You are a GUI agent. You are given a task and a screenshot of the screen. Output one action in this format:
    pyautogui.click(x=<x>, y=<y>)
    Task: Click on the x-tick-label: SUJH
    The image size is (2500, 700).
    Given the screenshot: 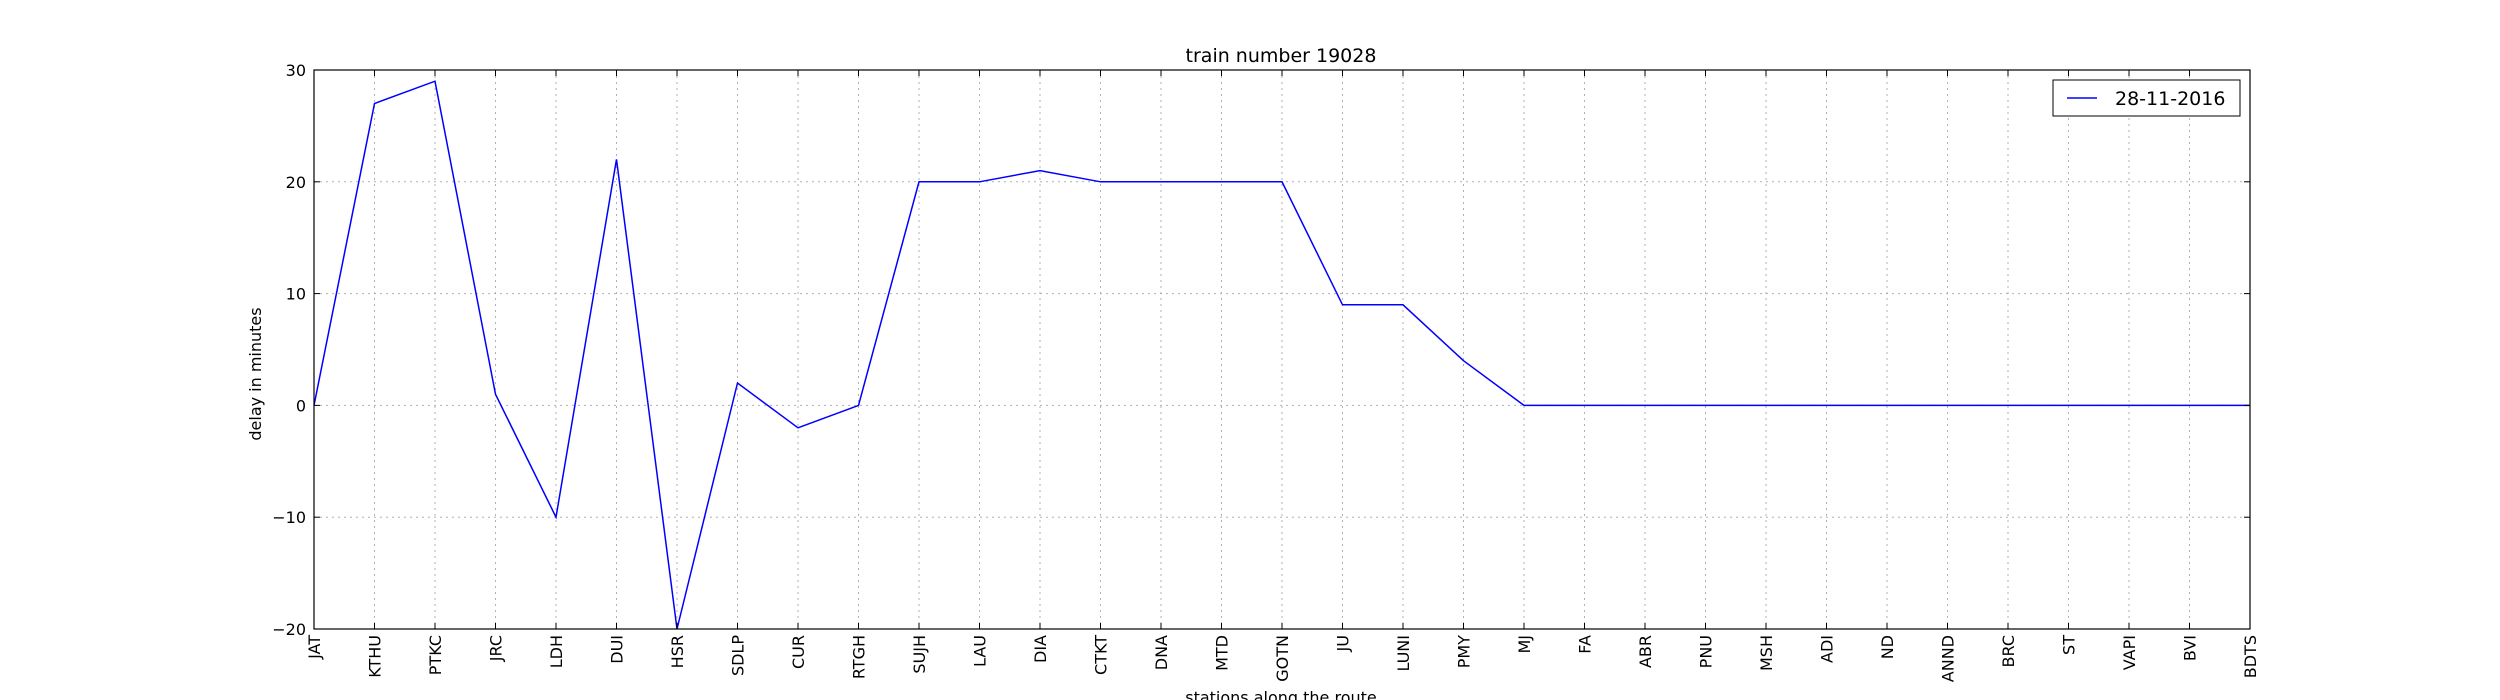 What is the action you would take?
    pyautogui.click(x=919, y=654)
    